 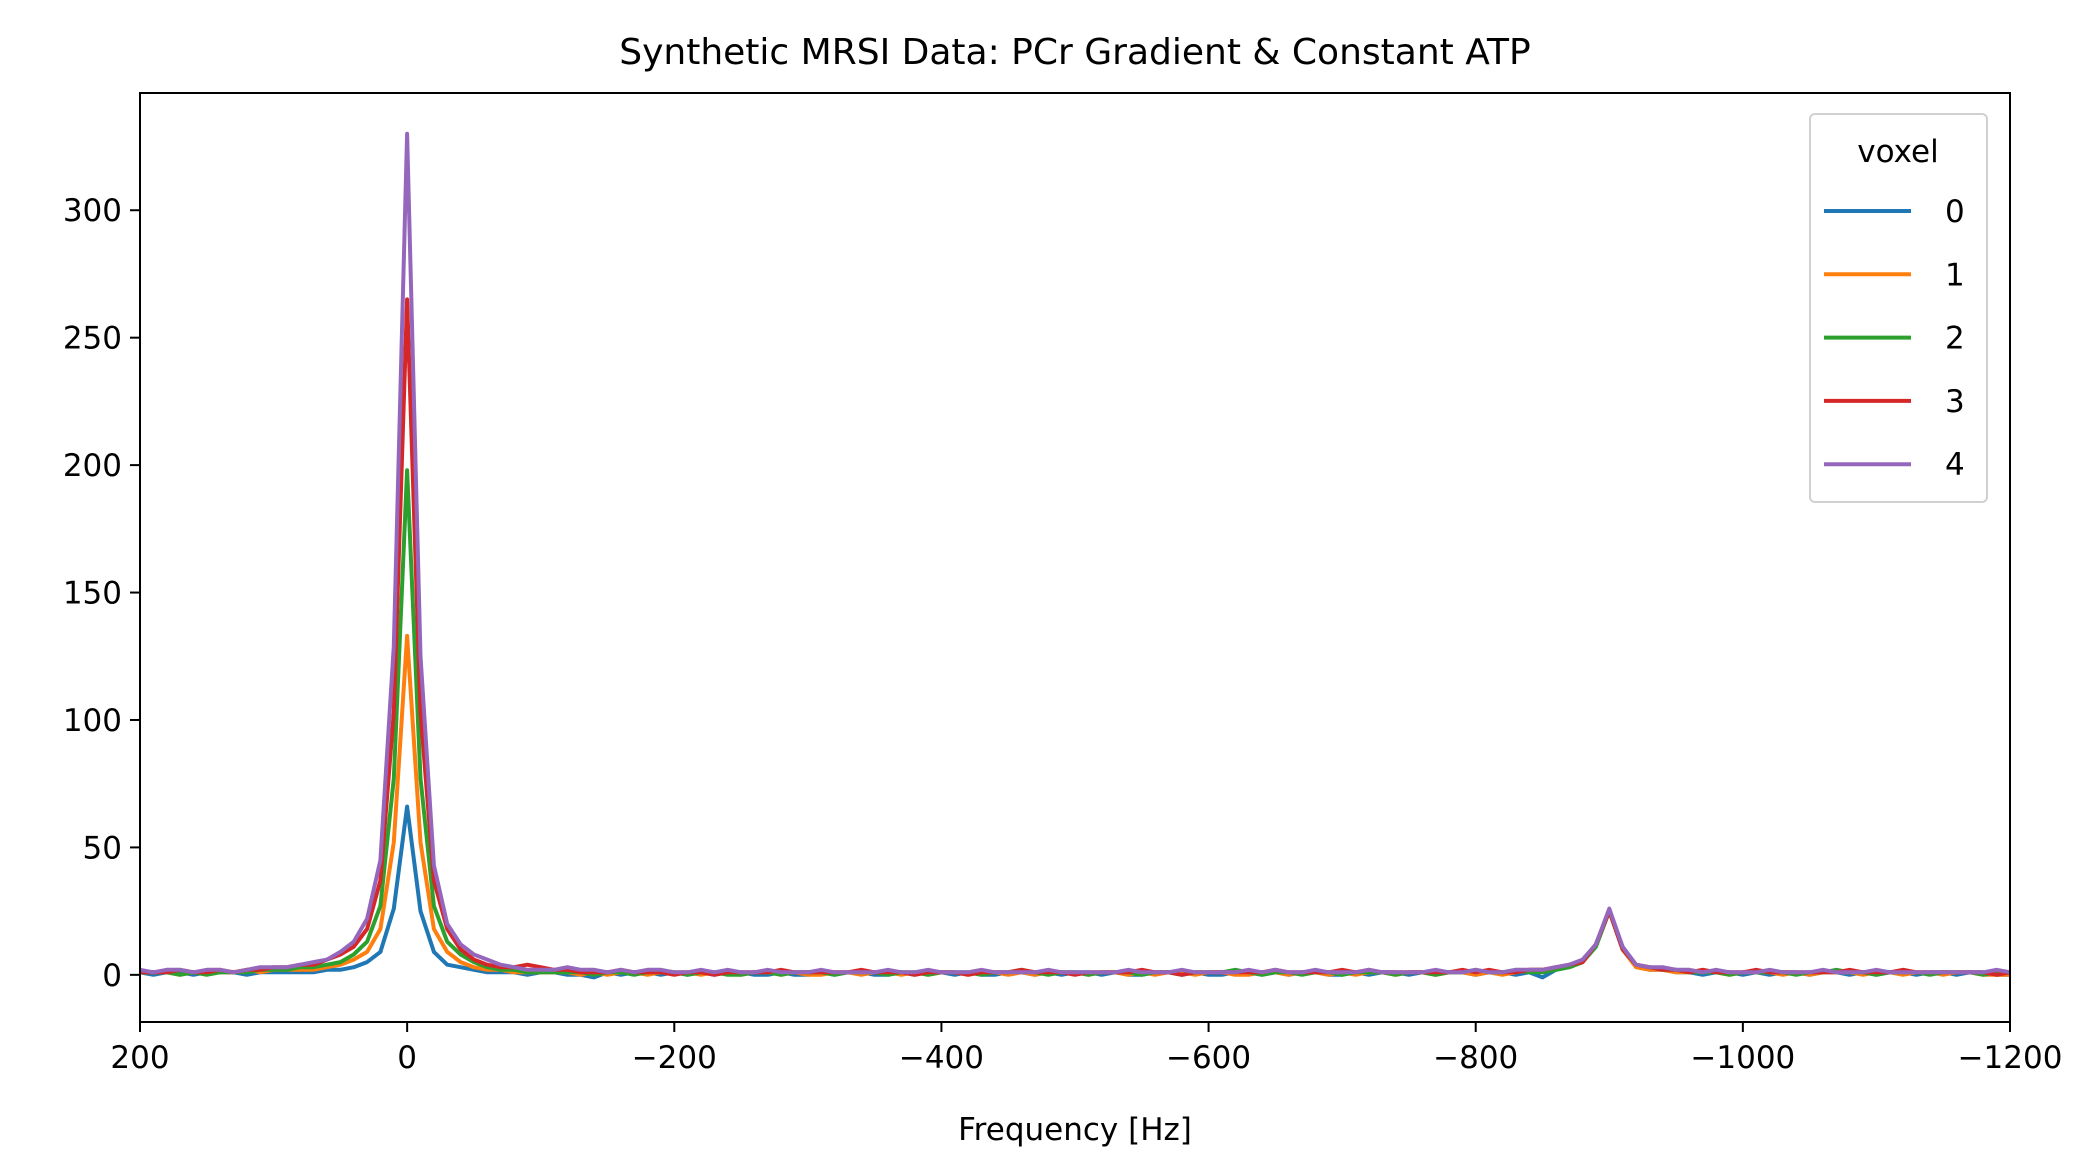 I want to click on y-tick-label: 0, so click(x=112, y=976).